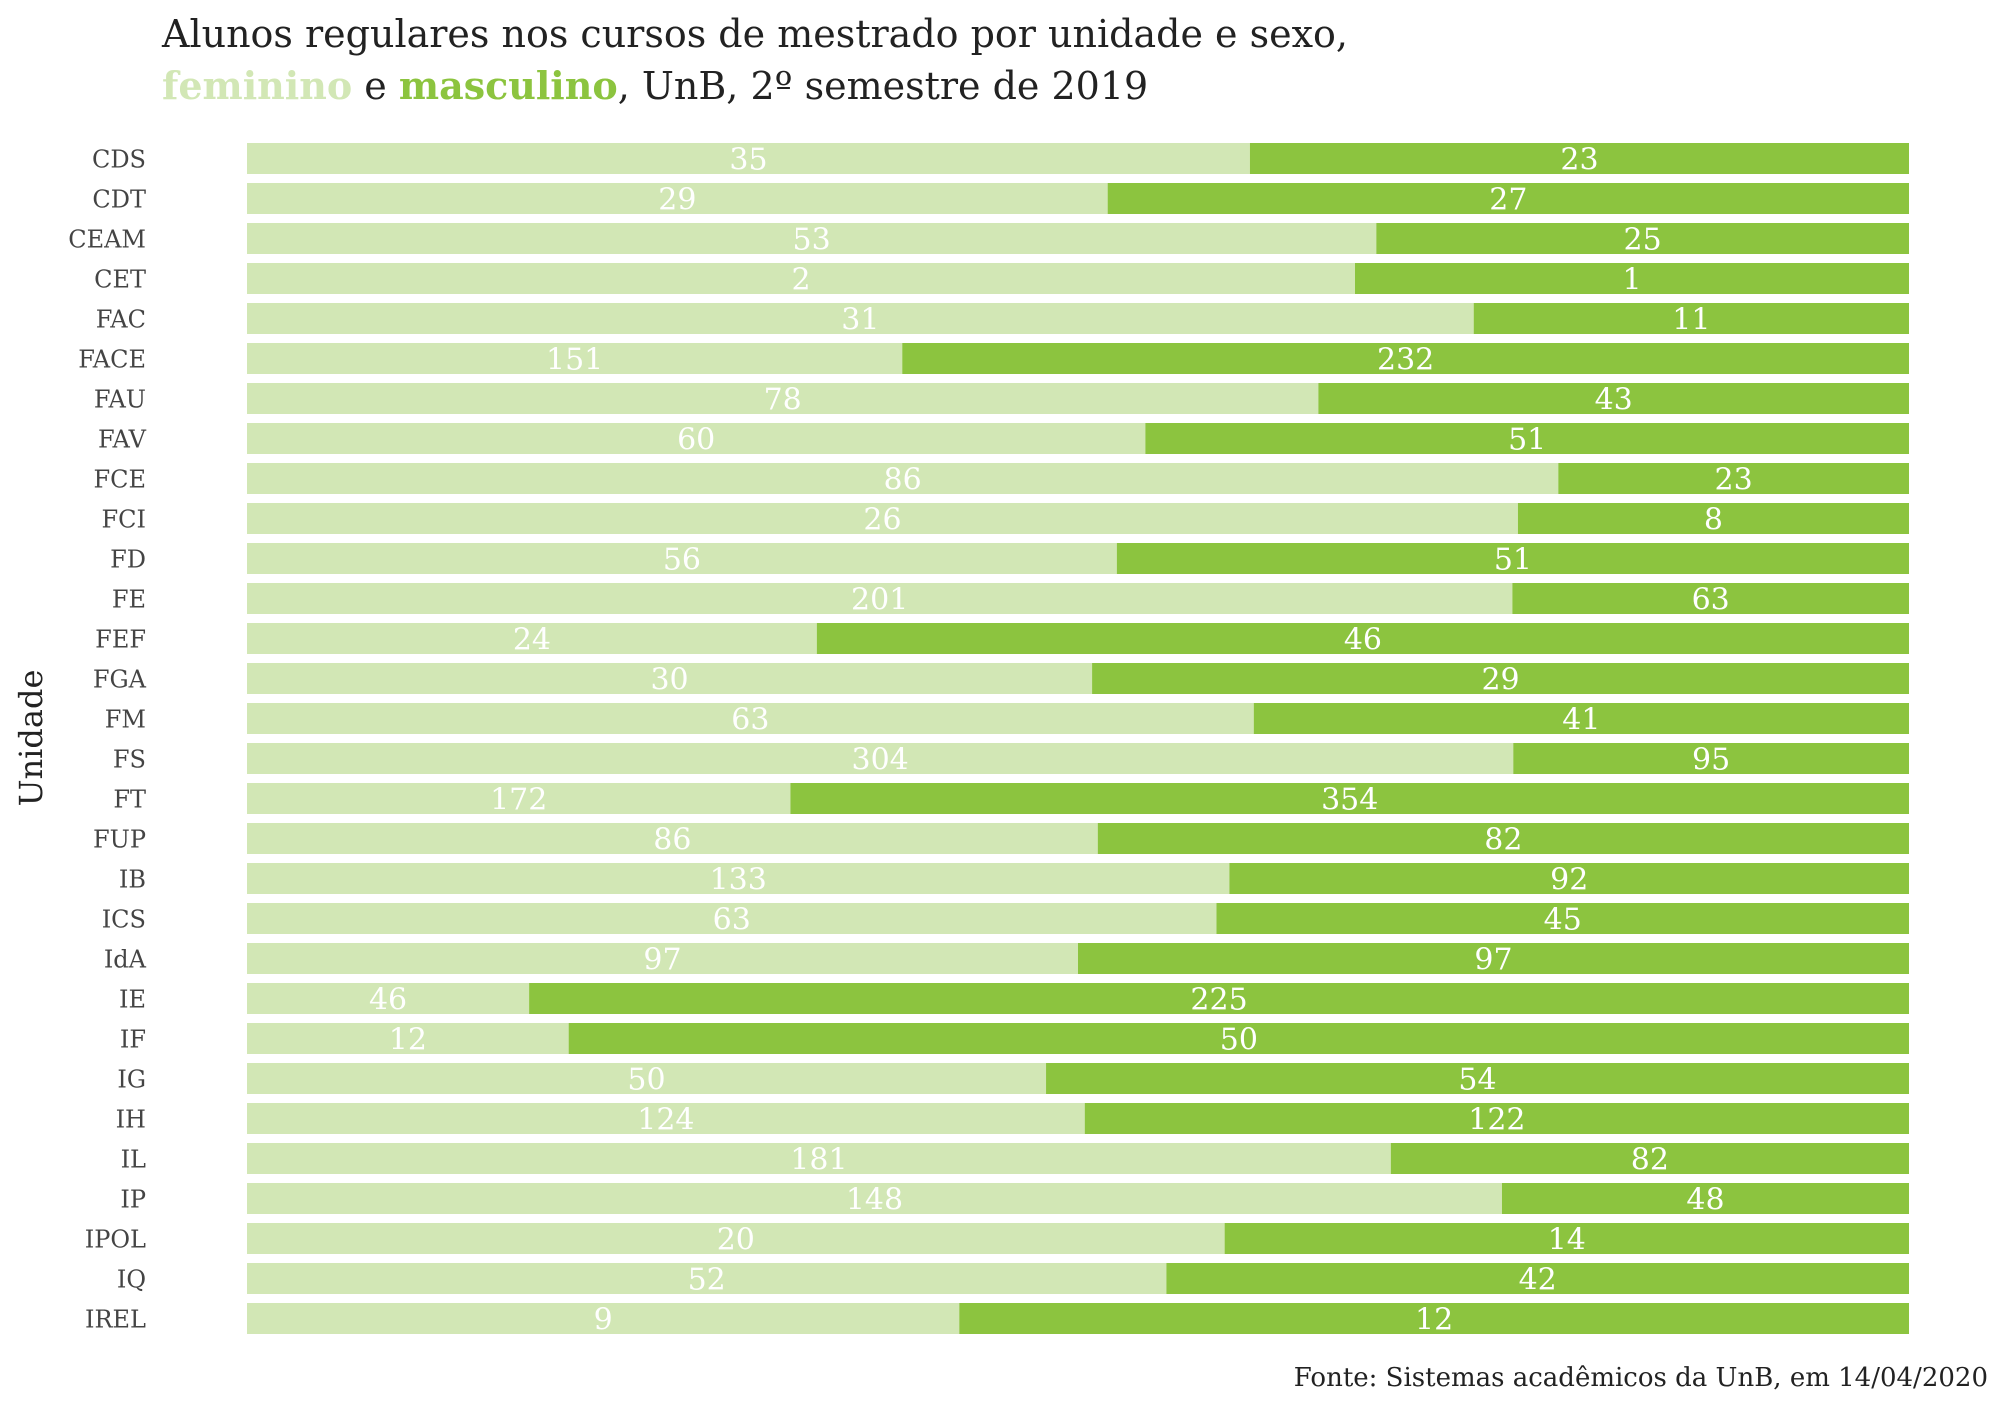 The width and height of the screenshot is (2000, 1410). I want to click on bar-masculino-il, so click(1649, 1158).